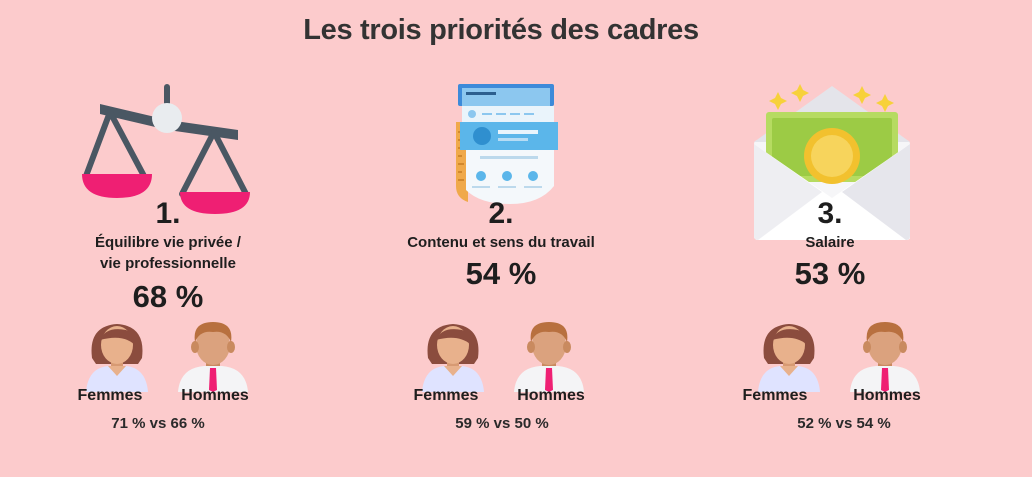 This screenshot has width=1032, height=477. What do you see at coordinates (830, 273) in the screenshot?
I see `priority-percent: 53 %` at bounding box center [830, 273].